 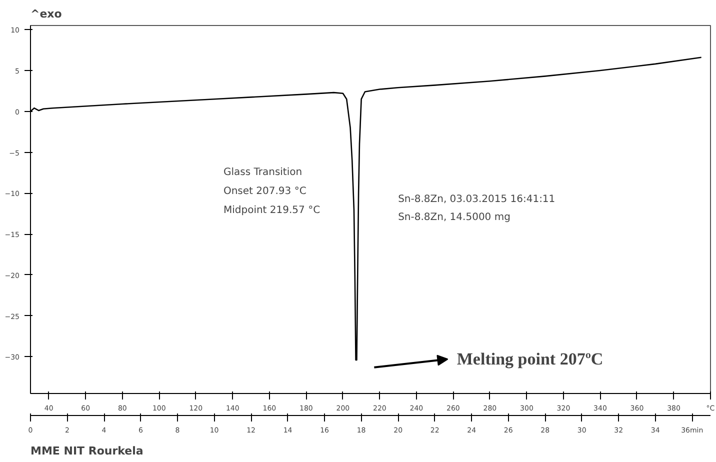 I want to click on annotation: Sn-8.8Zn, 14.5000 mg, so click(x=454, y=218).